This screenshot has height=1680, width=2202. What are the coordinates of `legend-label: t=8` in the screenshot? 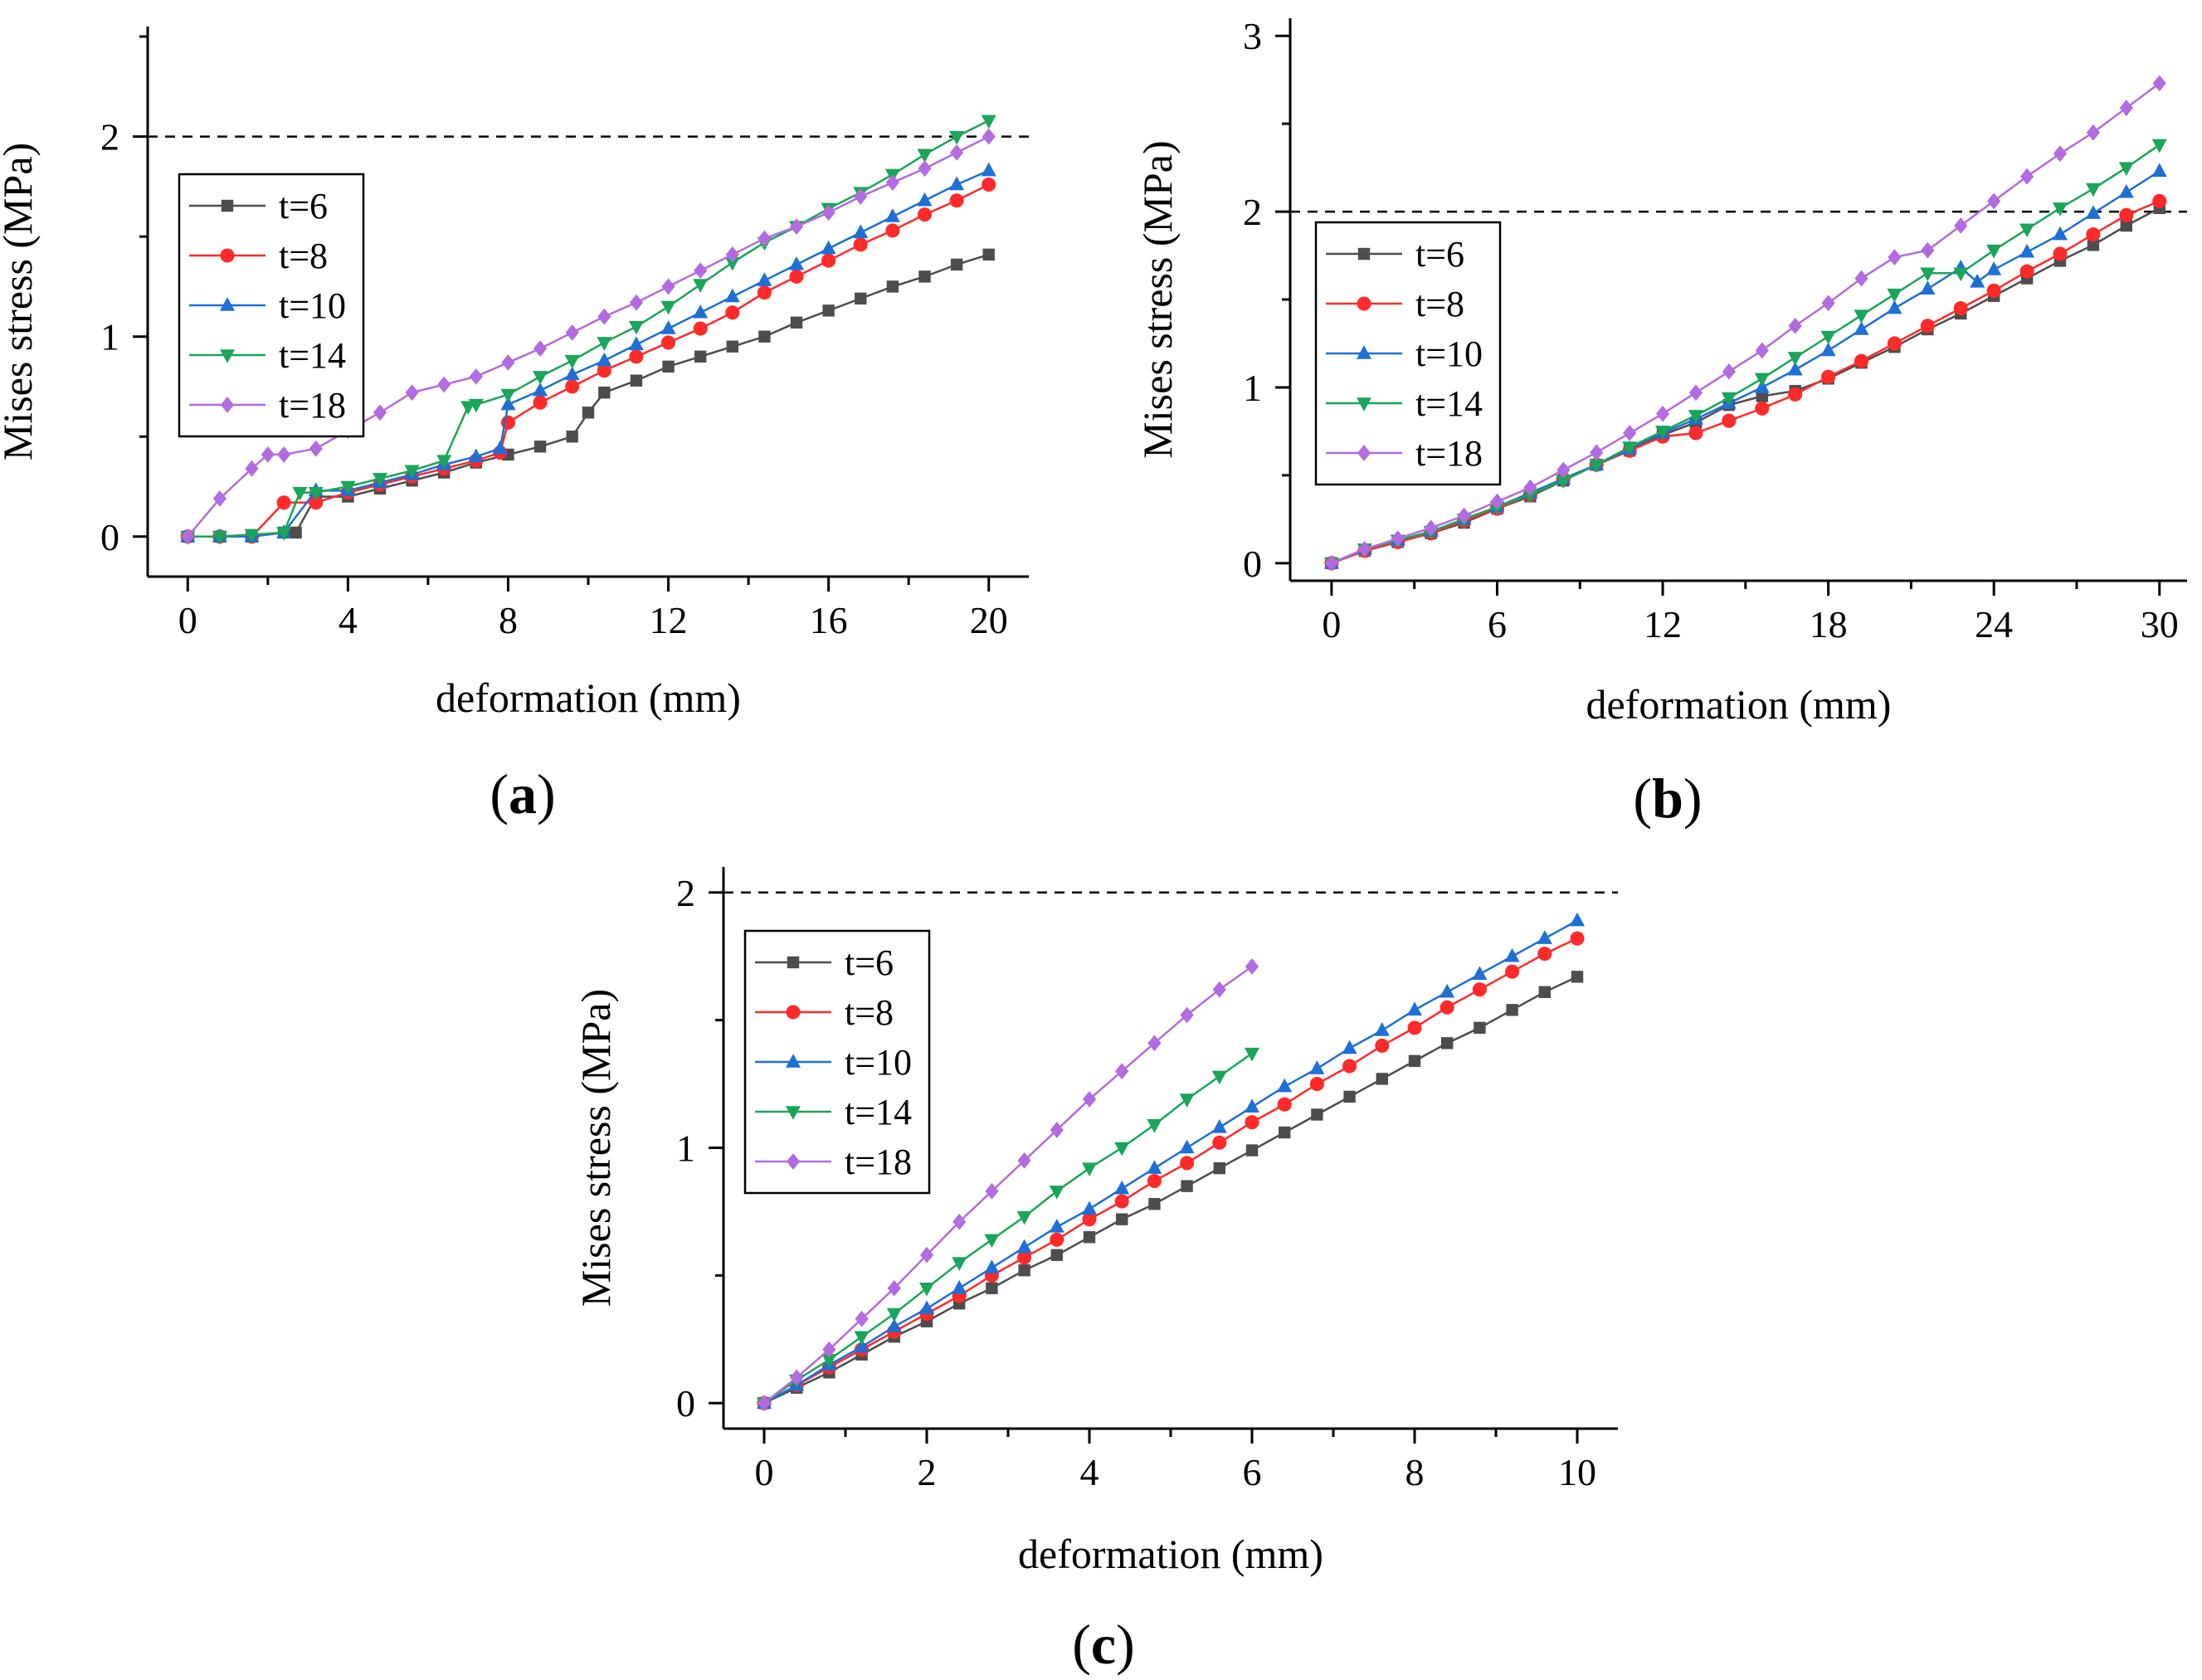 It's located at (303, 256).